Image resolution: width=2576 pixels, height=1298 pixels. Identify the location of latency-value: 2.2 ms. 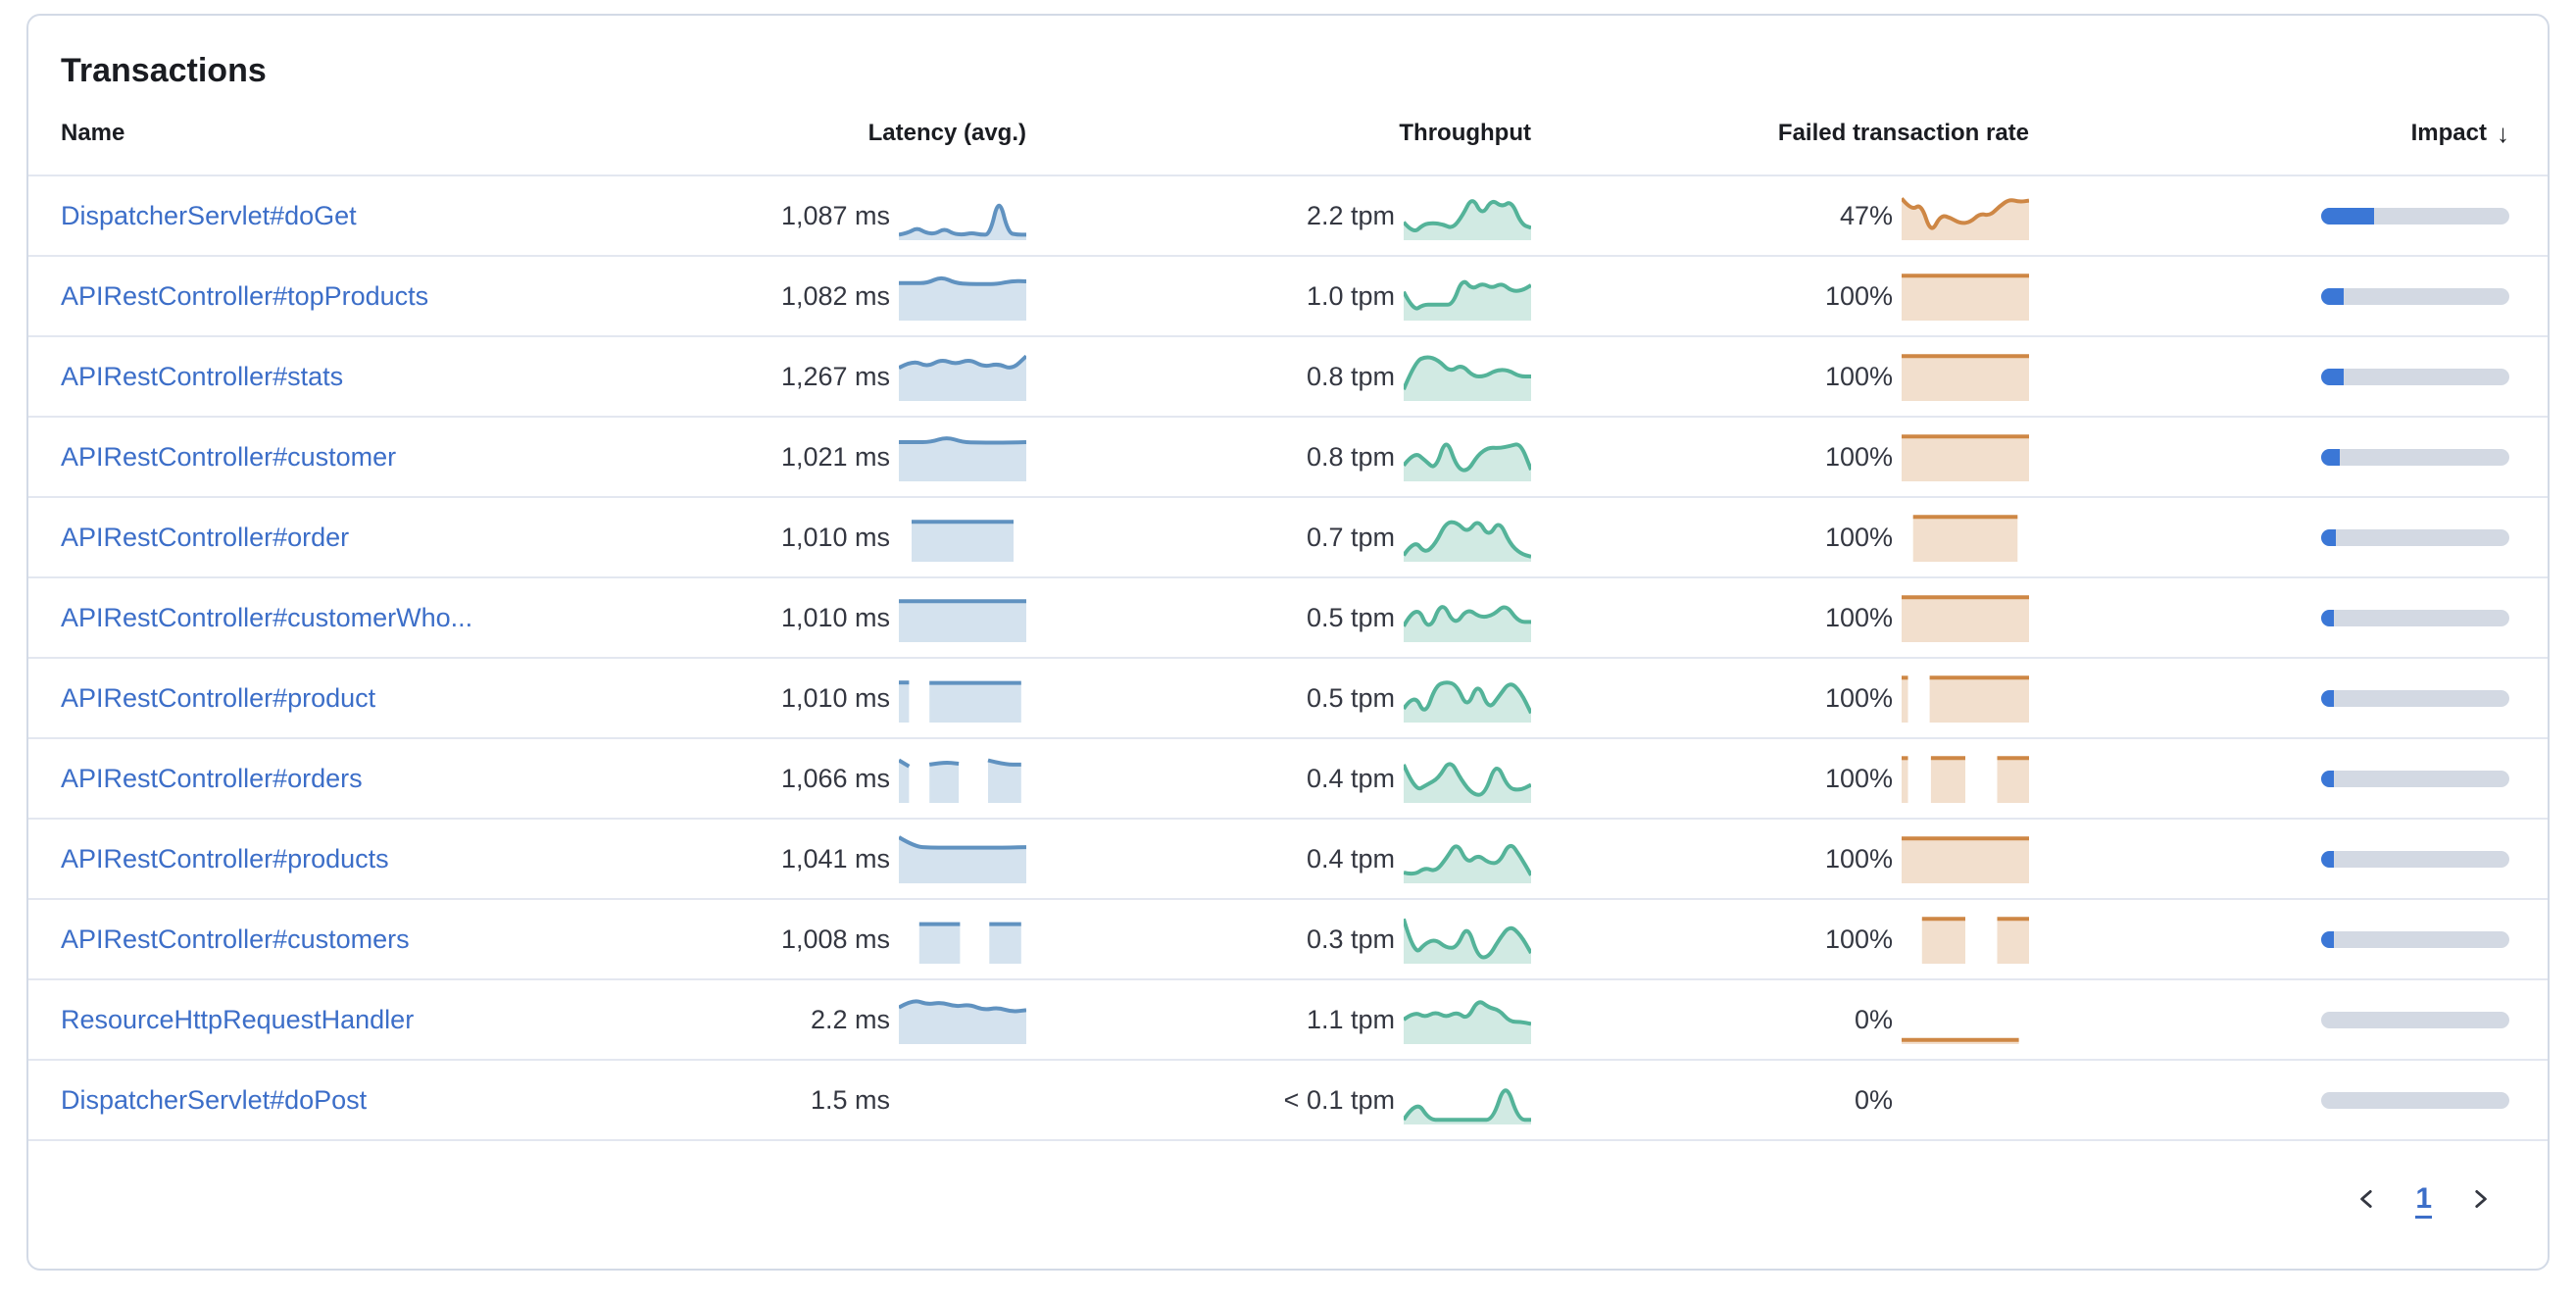
(850, 1019).